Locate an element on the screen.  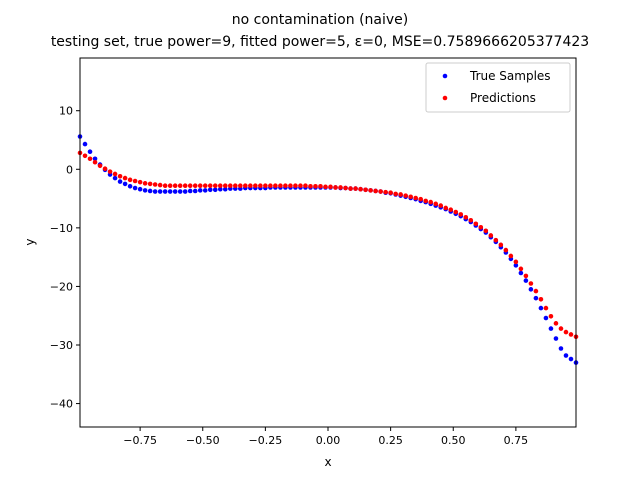
x-axis-label: x is located at coordinates (327, 462).